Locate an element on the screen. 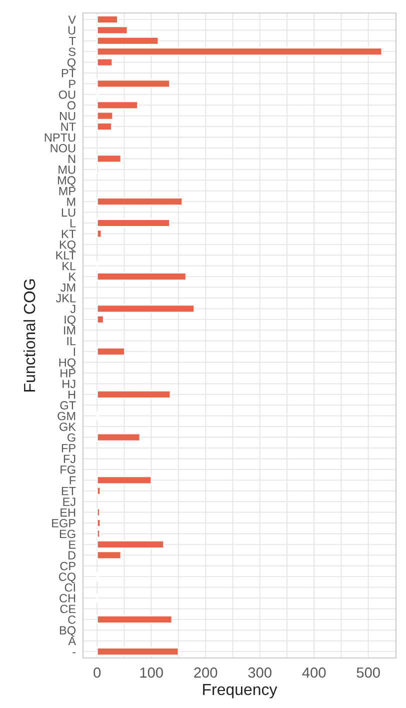 Image resolution: width=406 pixels, height=708 pixels. y-tick-label: K is located at coordinates (72, 276).